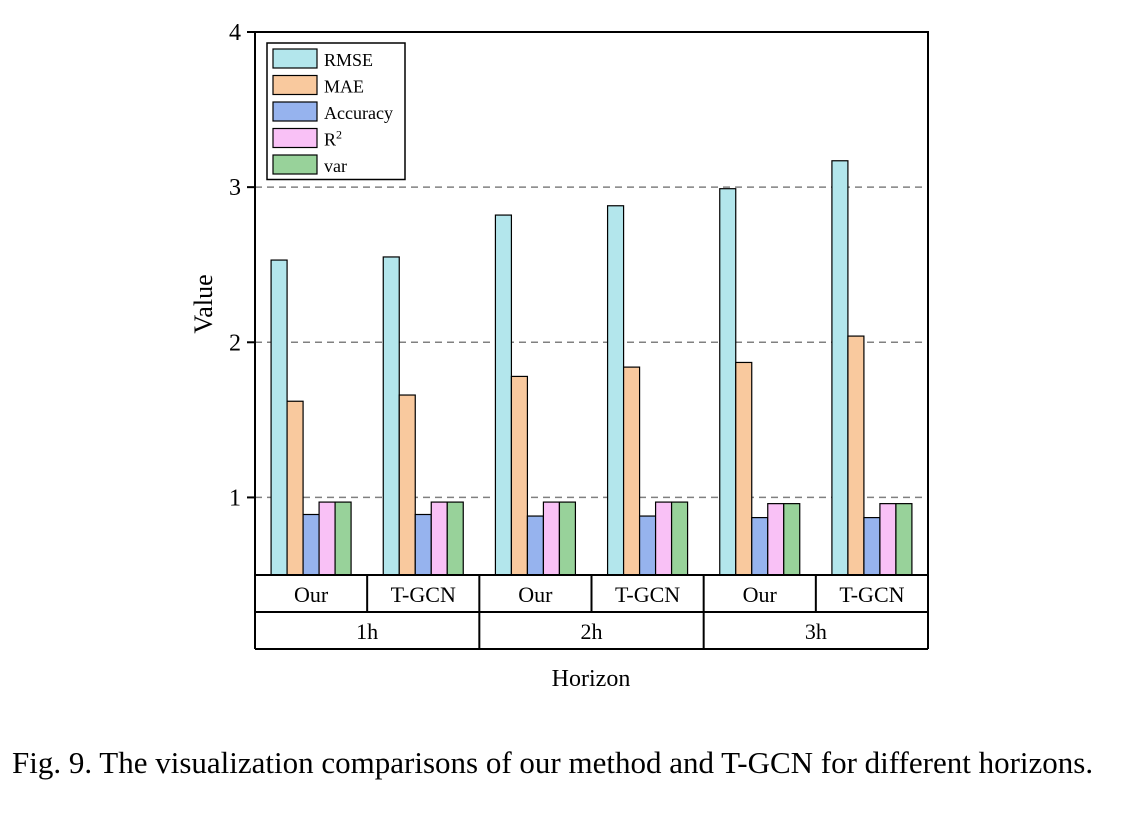  What do you see at coordinates (235, 188) in the screenshot?
I see `y-tick-label: 3` at bounding box center [235, 188].